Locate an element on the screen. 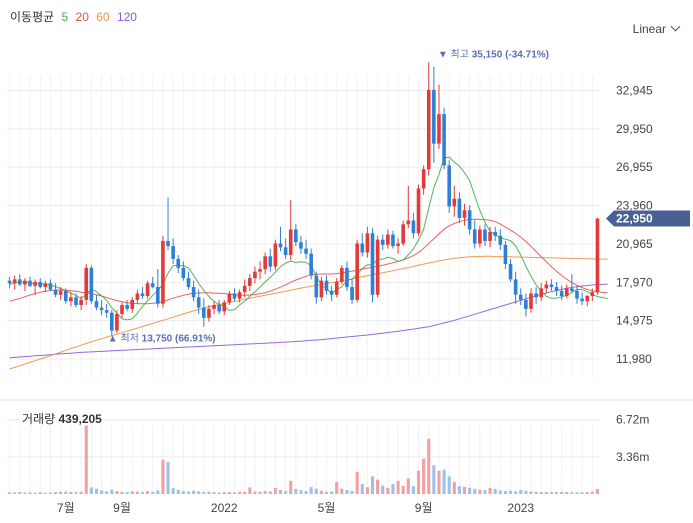 The image size is (693, 523). volume-header: 거래량 439,205 is located at coordinates (62, 418).